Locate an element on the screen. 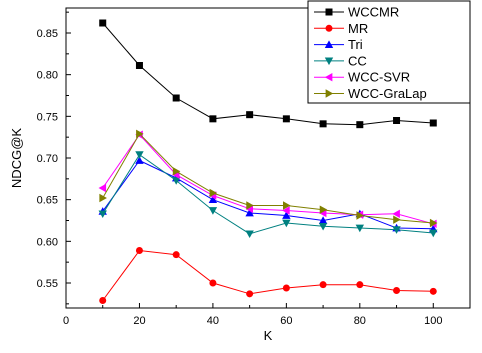  legend-label: WCC-GraLap is located at coordinates (387, 93).